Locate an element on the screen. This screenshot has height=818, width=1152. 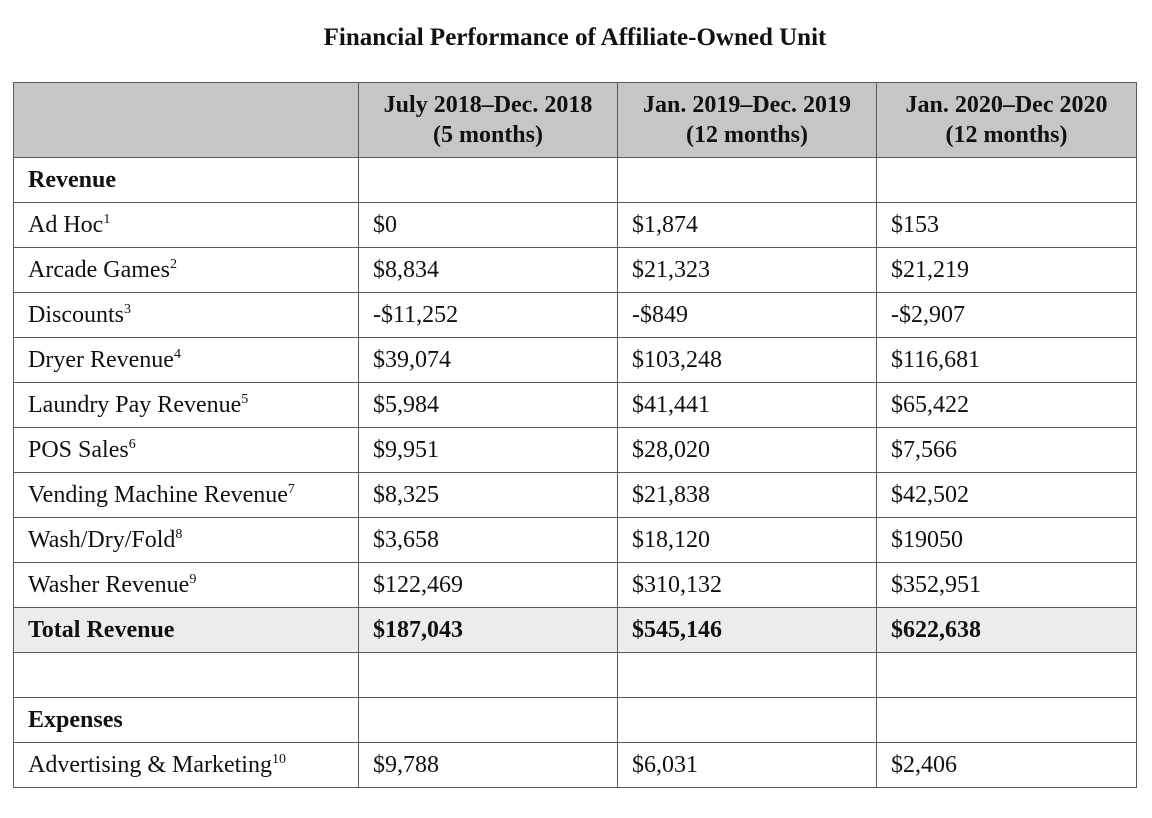
section-row-revenue: Revenue is located at coordinates (575, 180).